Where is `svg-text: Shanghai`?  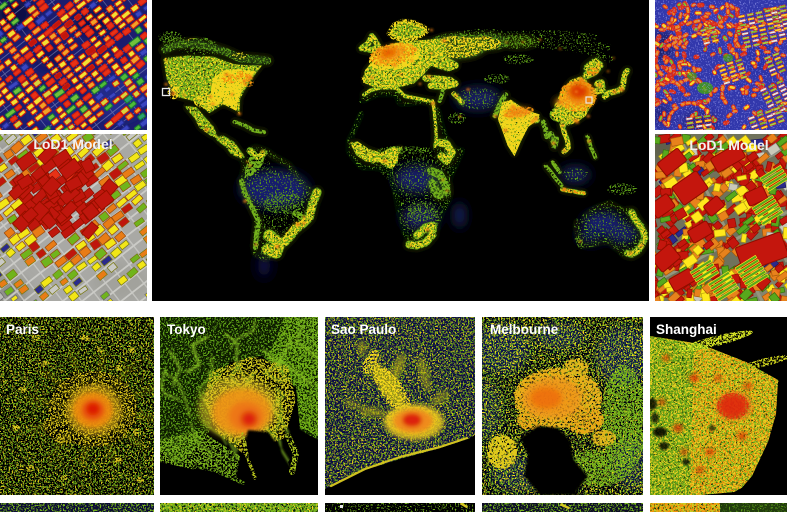 svg-text: Shanghai is located at coordinates (686, 329).